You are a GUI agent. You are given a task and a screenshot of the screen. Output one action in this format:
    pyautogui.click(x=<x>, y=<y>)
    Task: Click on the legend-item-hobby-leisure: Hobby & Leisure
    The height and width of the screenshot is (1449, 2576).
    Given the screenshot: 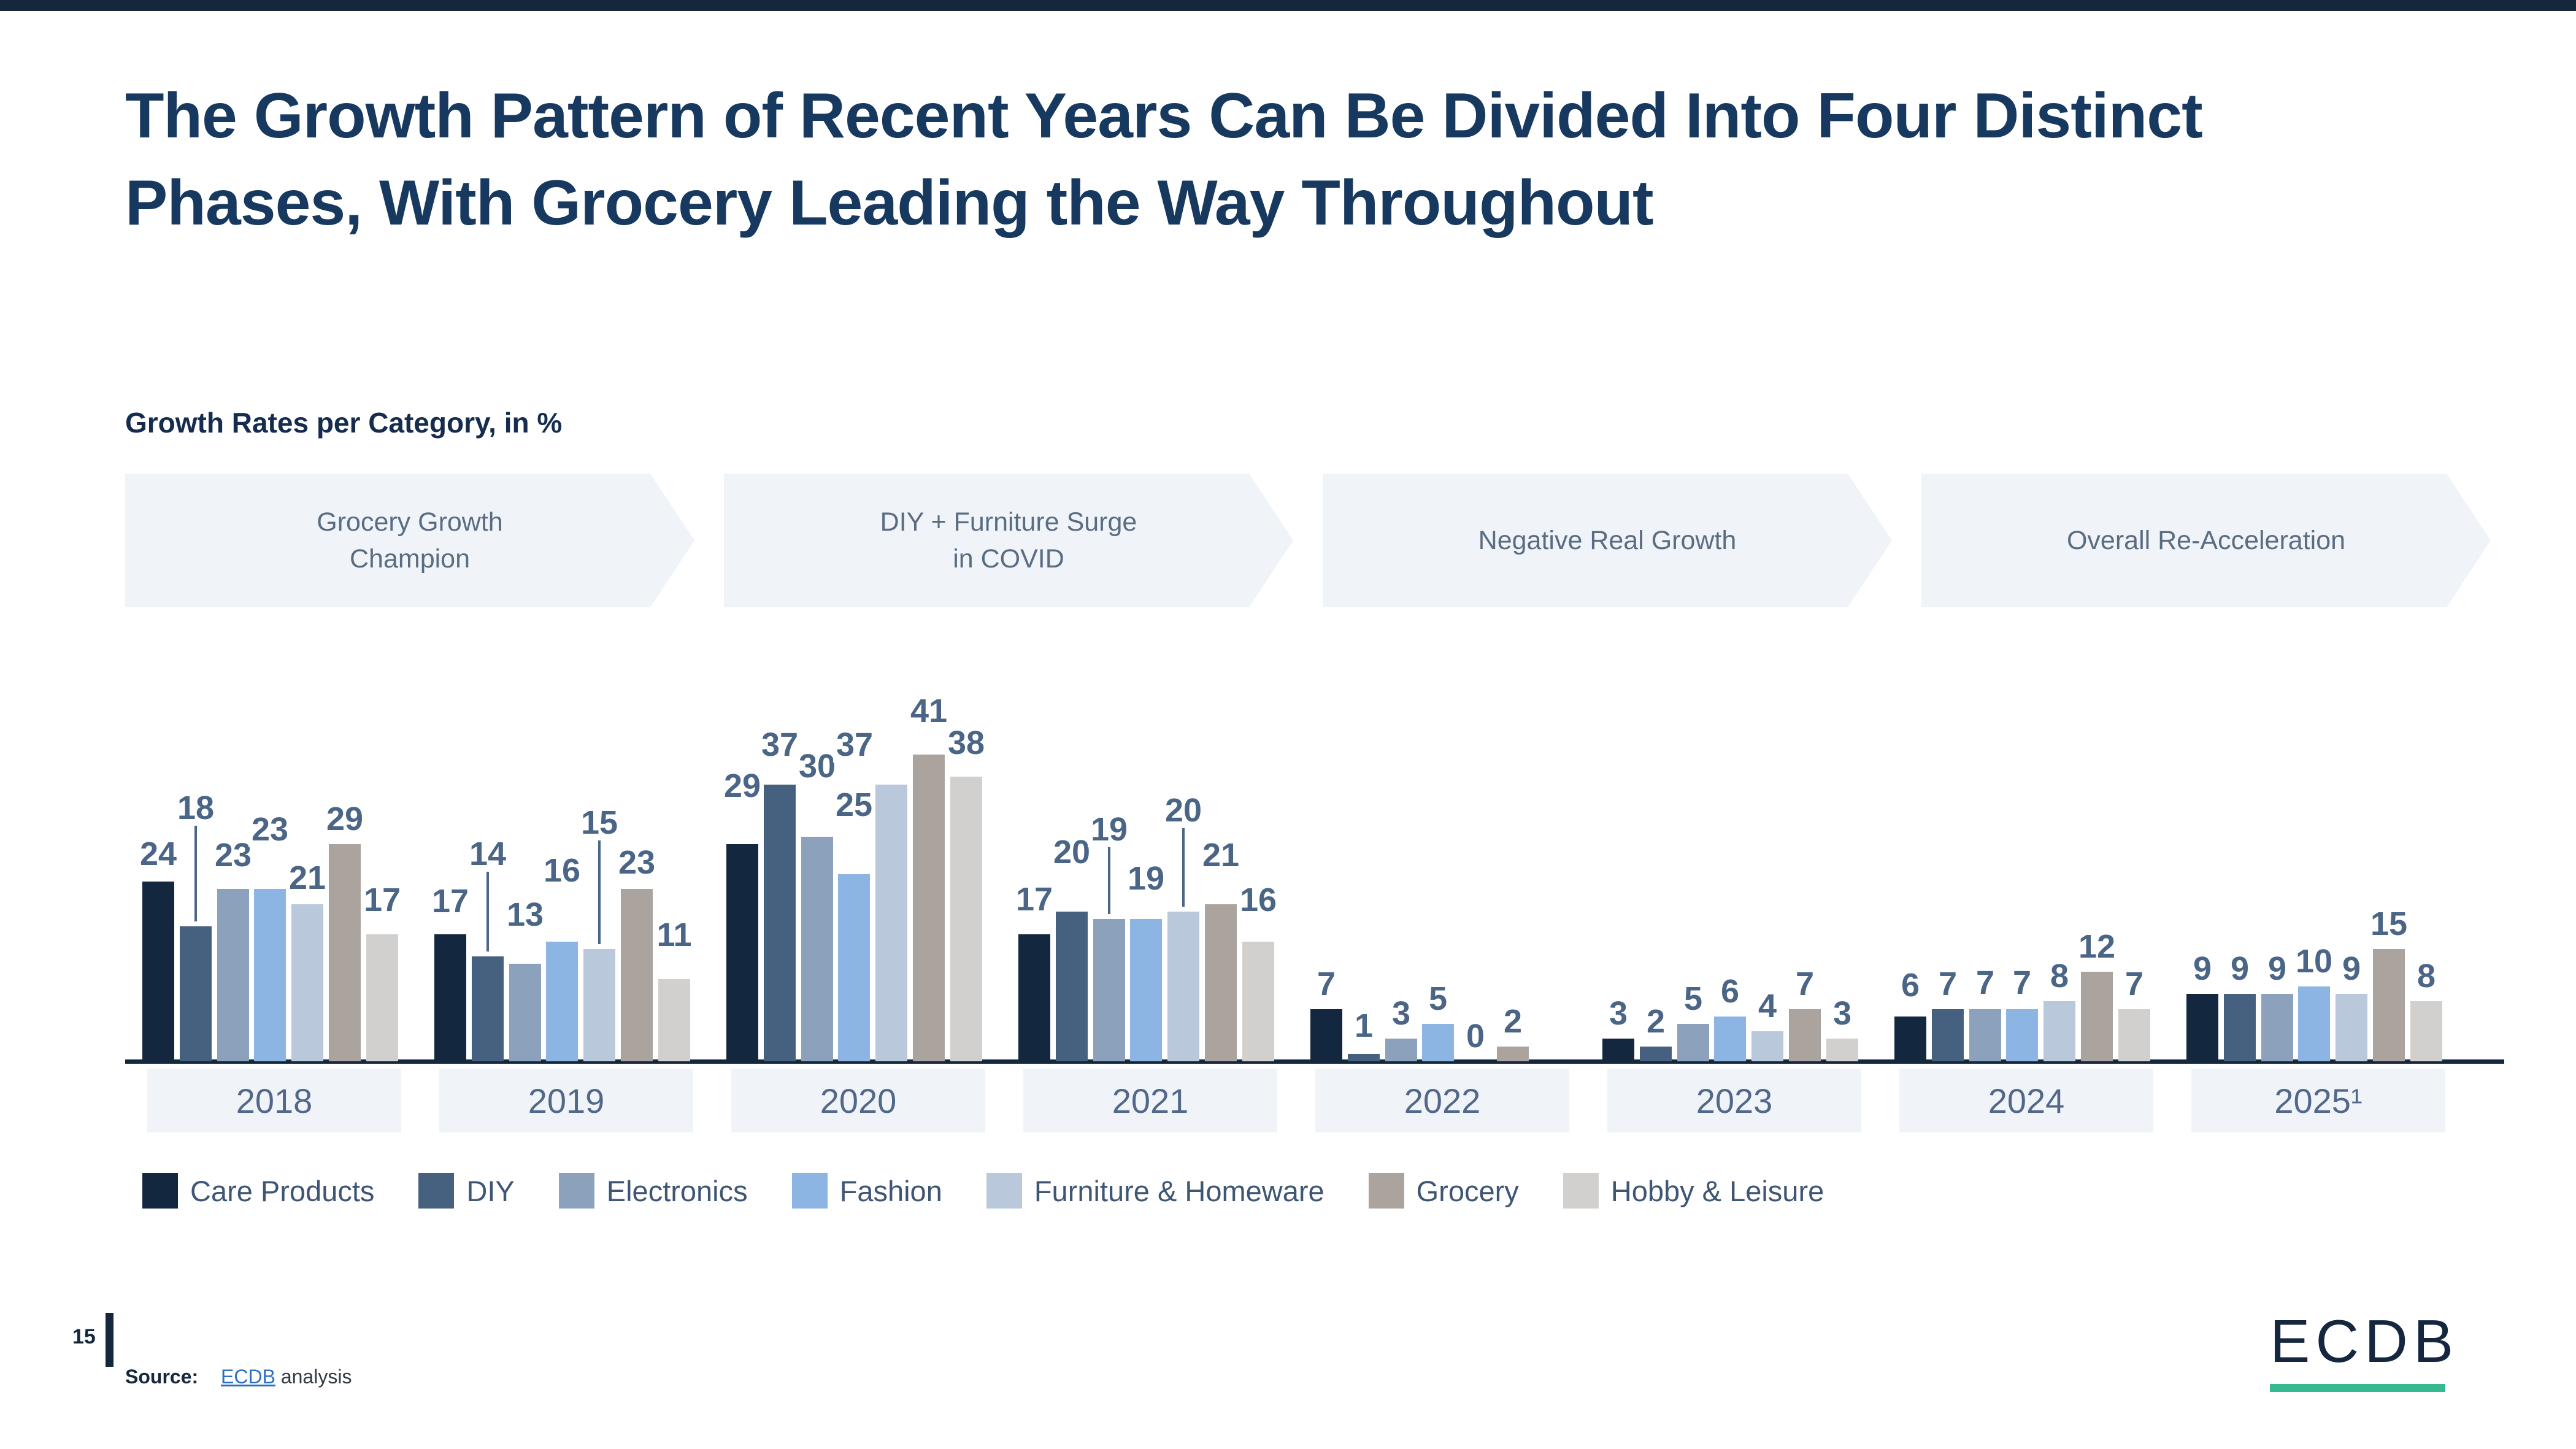 What is the action you would take?
    pyautogui.click(x=1694, y=1191)
    